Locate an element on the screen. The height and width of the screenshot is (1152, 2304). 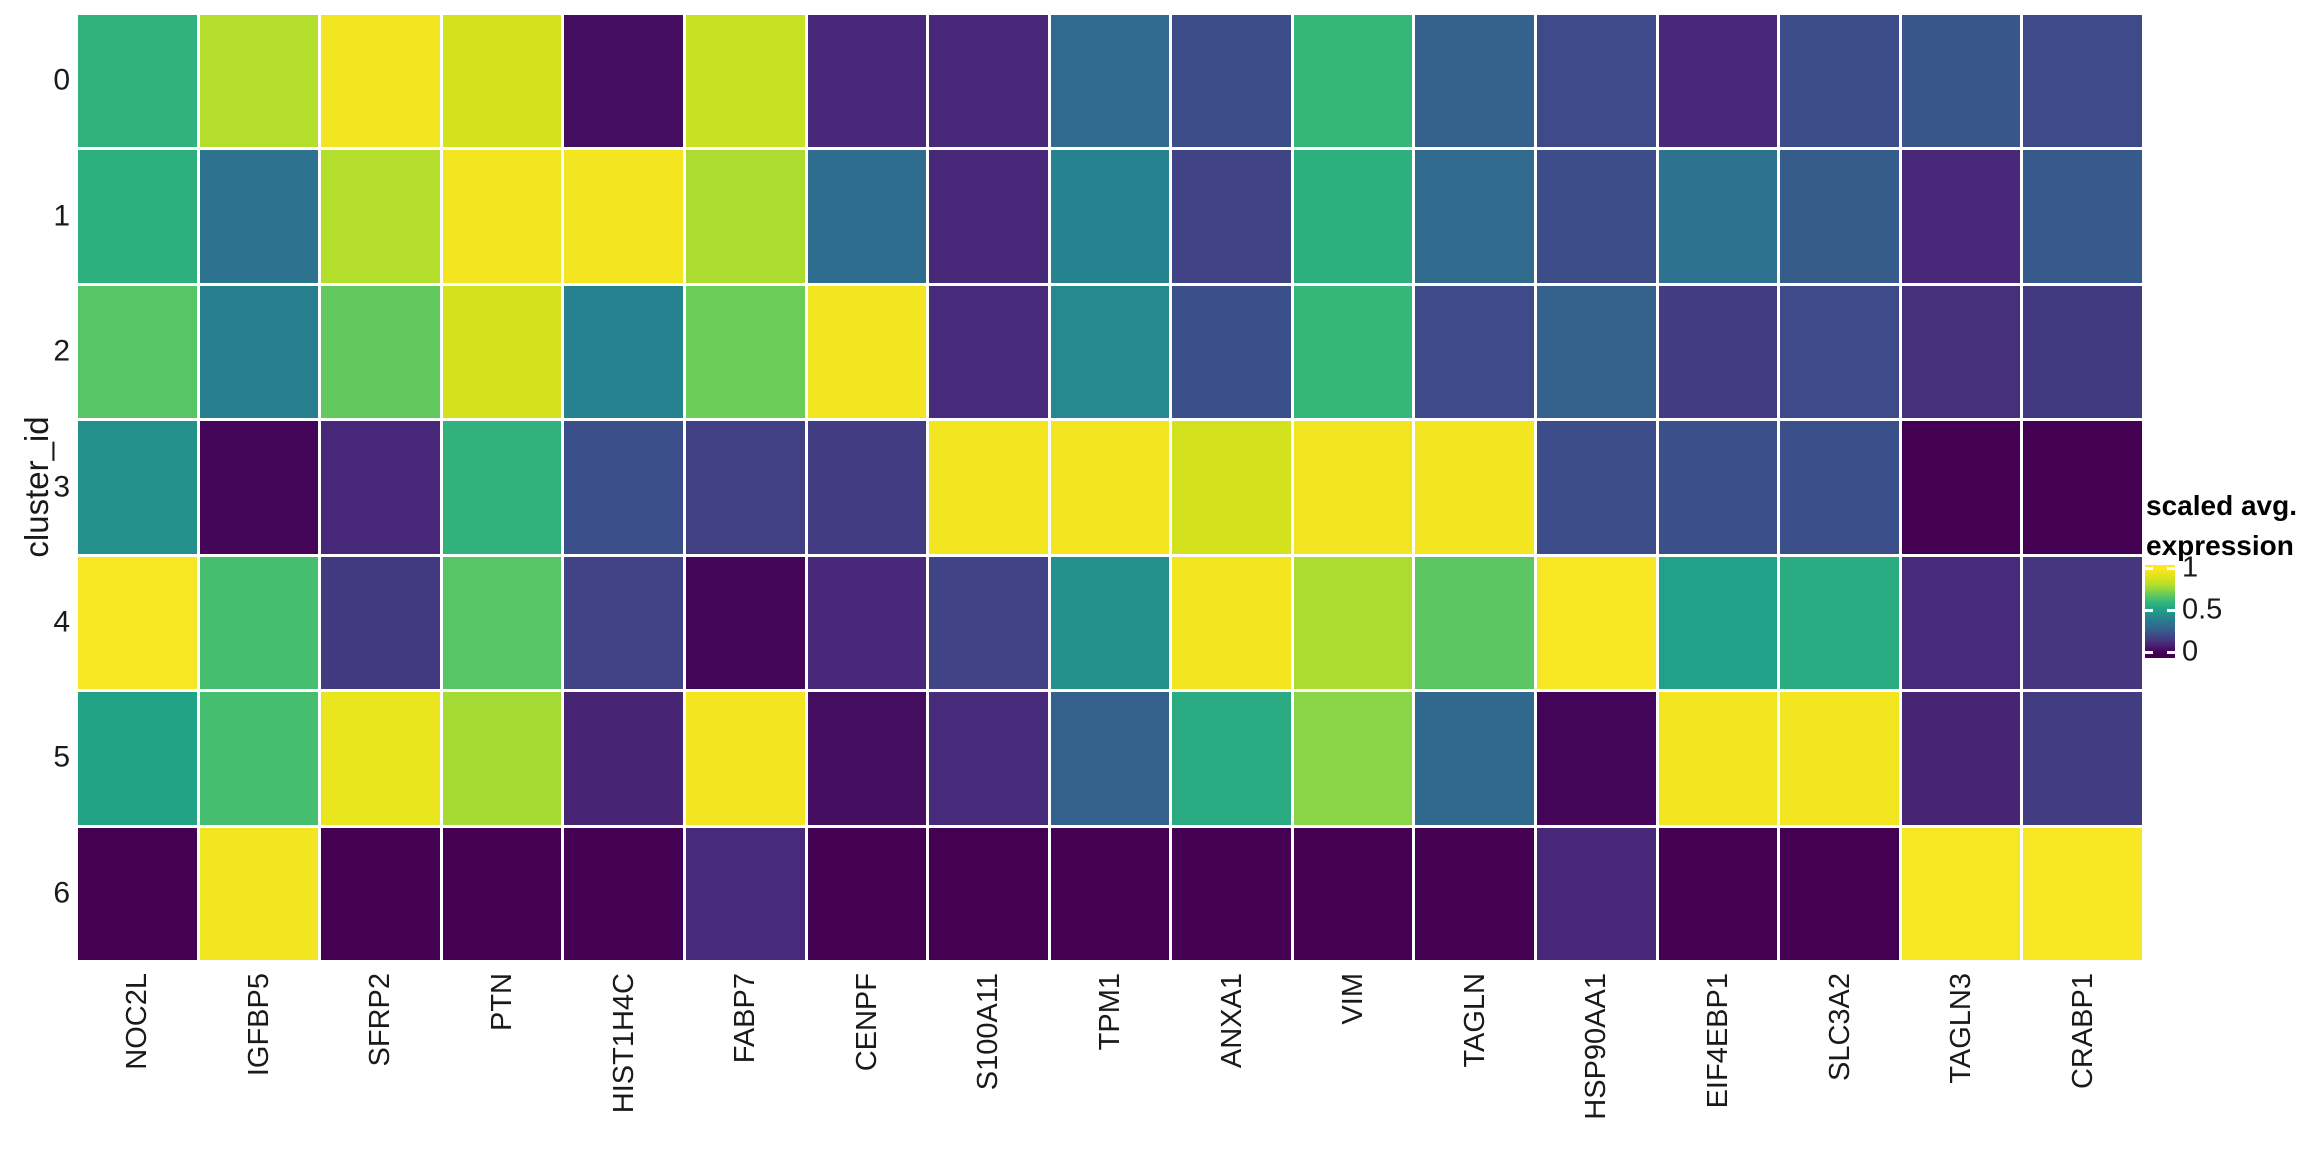
y-tick-label: 0 is located at coordinates (61, 80).